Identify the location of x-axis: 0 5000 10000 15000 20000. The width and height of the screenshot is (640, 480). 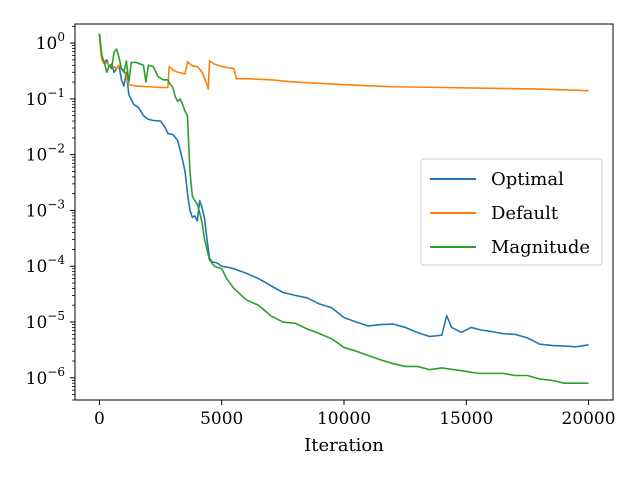
(355, 414).